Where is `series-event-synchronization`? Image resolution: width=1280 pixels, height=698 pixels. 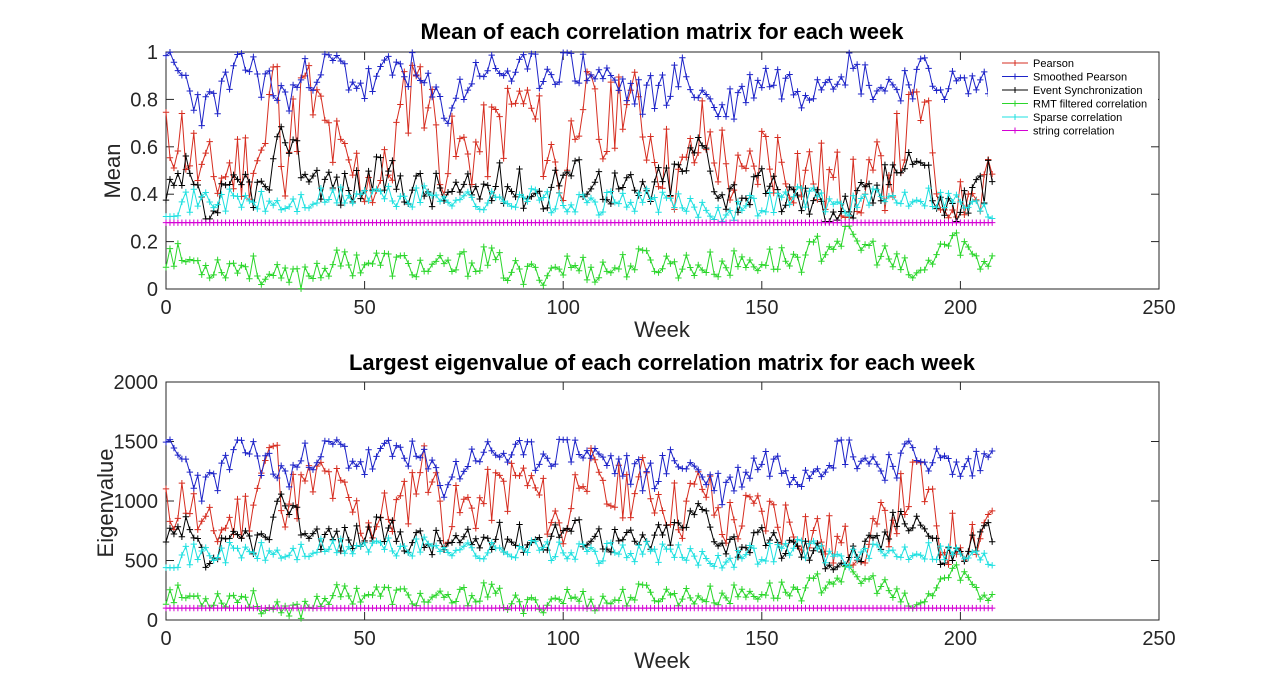
series-event-synchronization is located at coordinates (579, 174).